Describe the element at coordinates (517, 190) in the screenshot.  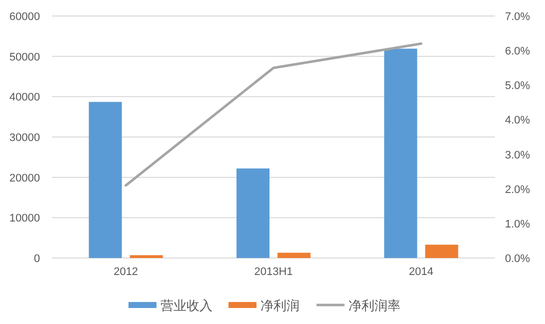
I see `y2-tick-label: 2.0%` at that location.